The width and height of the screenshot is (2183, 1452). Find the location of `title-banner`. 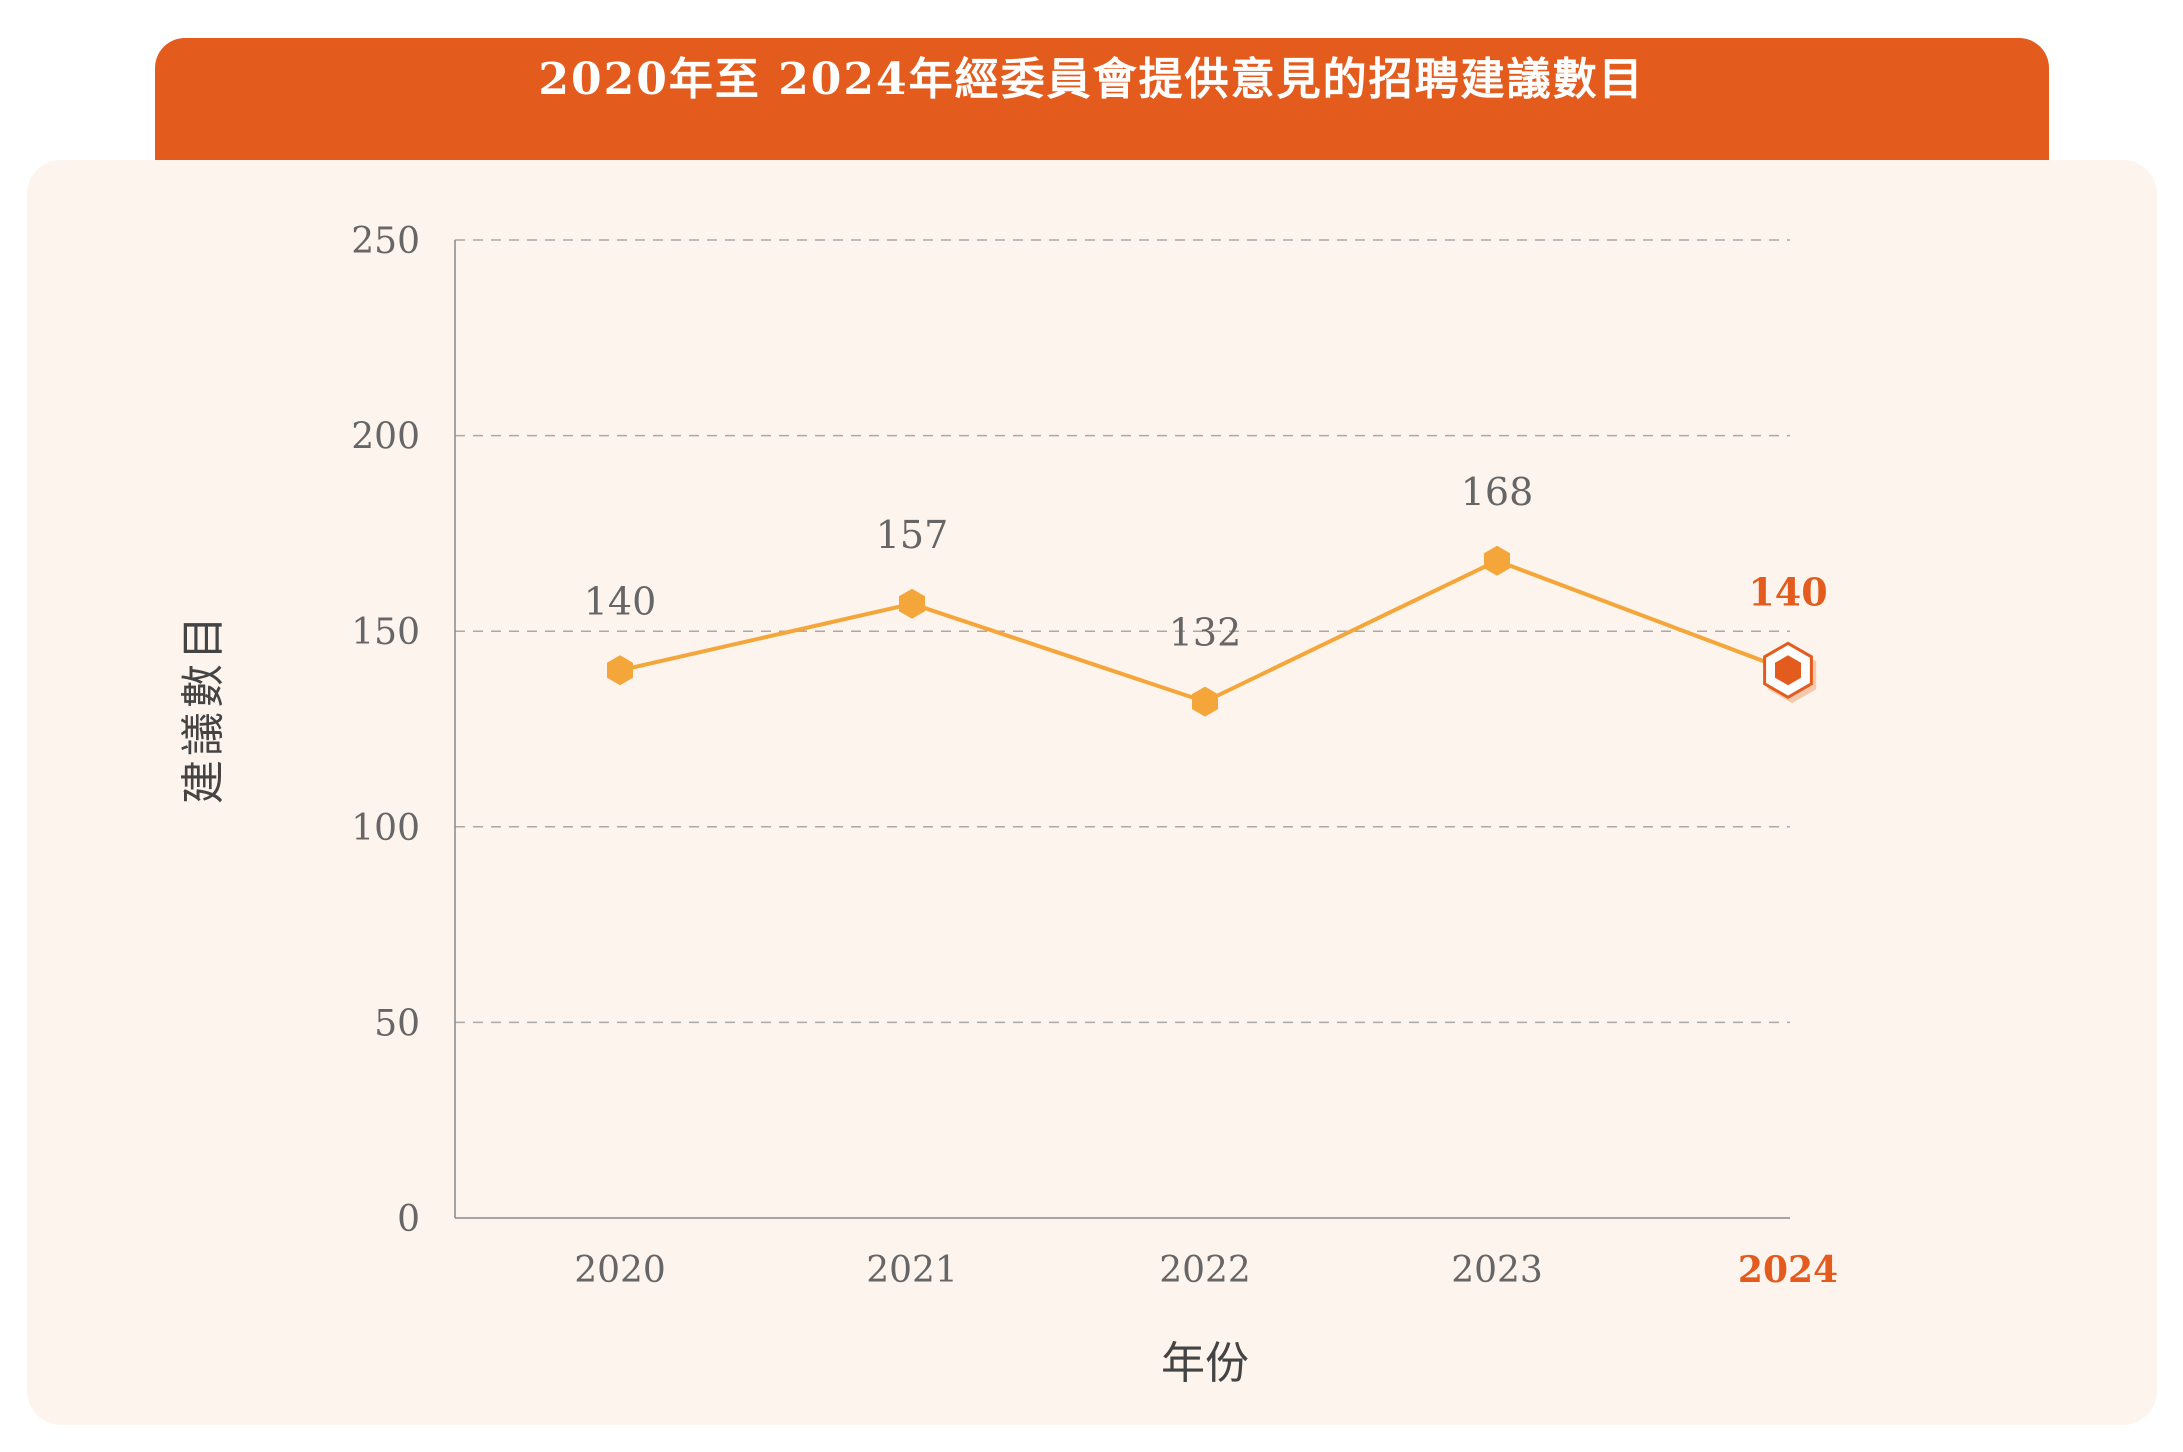

title-banner is located at coordinates (1102, 105).